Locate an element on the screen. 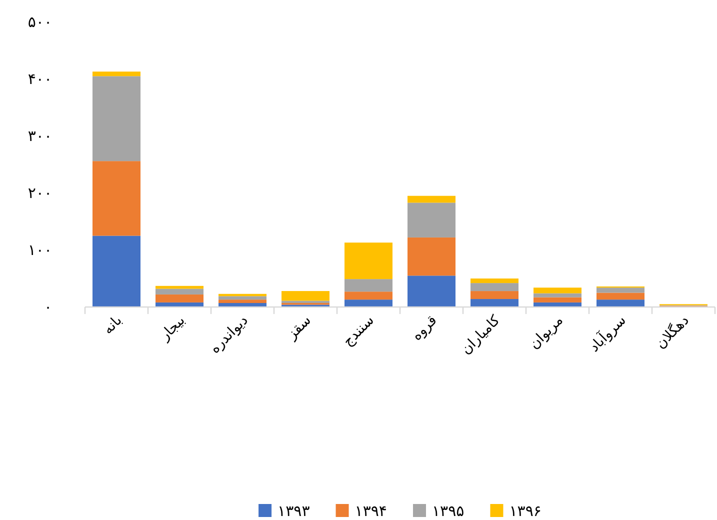 The width and height of the screenshot is (717, 520). legend-label: ۱۳۹۴ is located at coordinates (370, 511).